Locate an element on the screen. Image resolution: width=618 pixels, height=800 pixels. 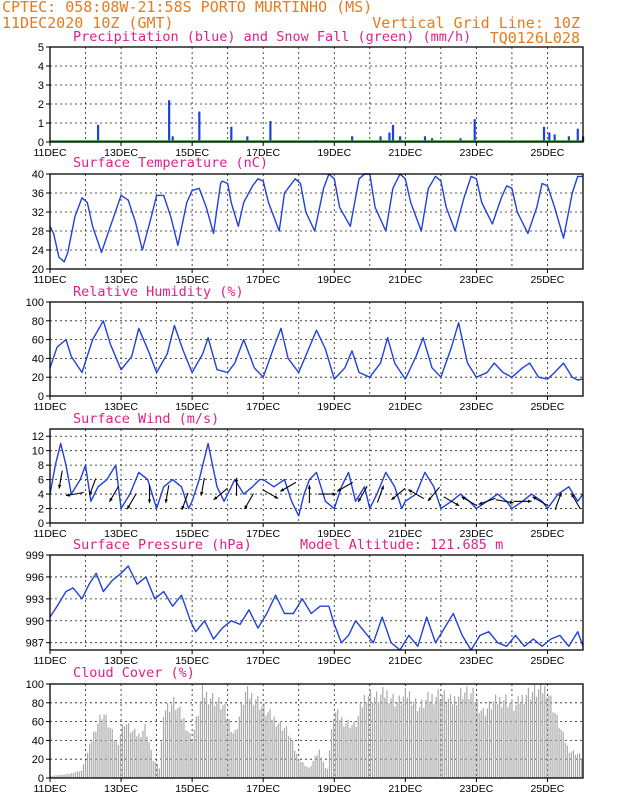
x-tick-label: 11DEC is located at coordinates (49, 661).